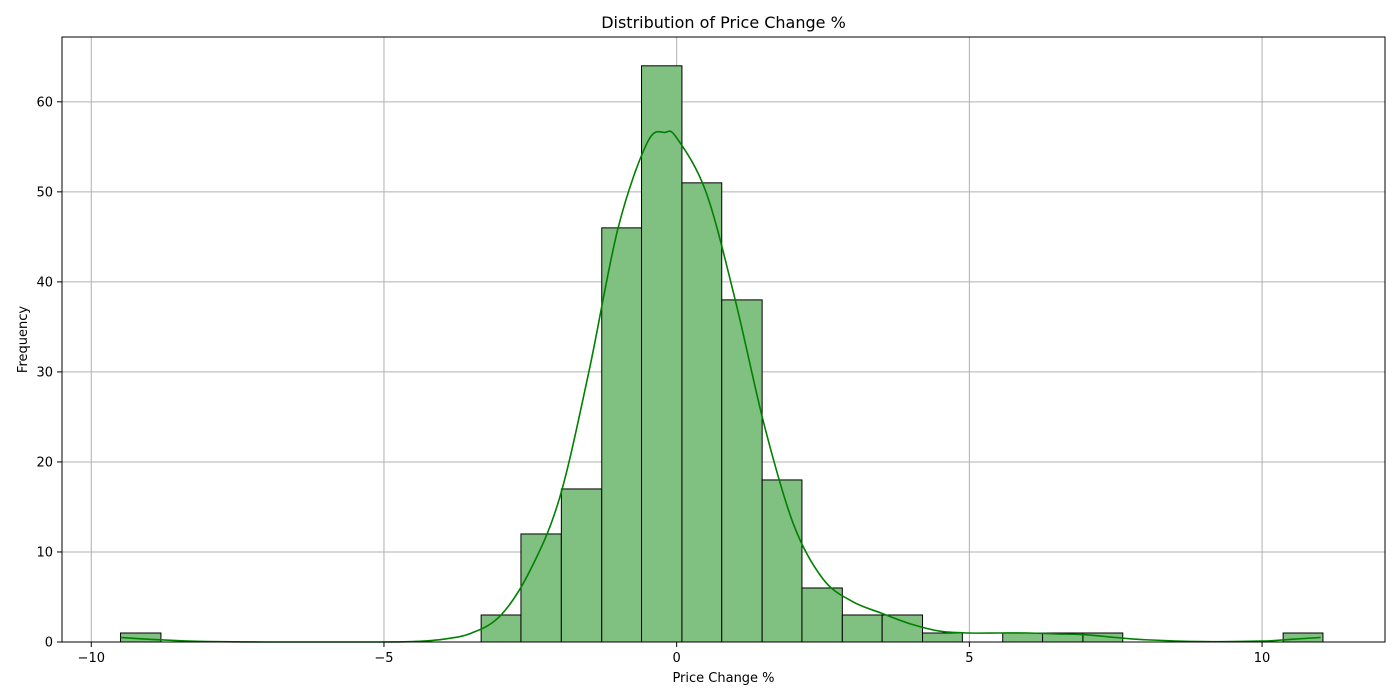 This screenshot has width=1400, height=700. Describe the element at coordinates (44, 372) in the screenshot. I see `y-tick-label: 30` at that location.